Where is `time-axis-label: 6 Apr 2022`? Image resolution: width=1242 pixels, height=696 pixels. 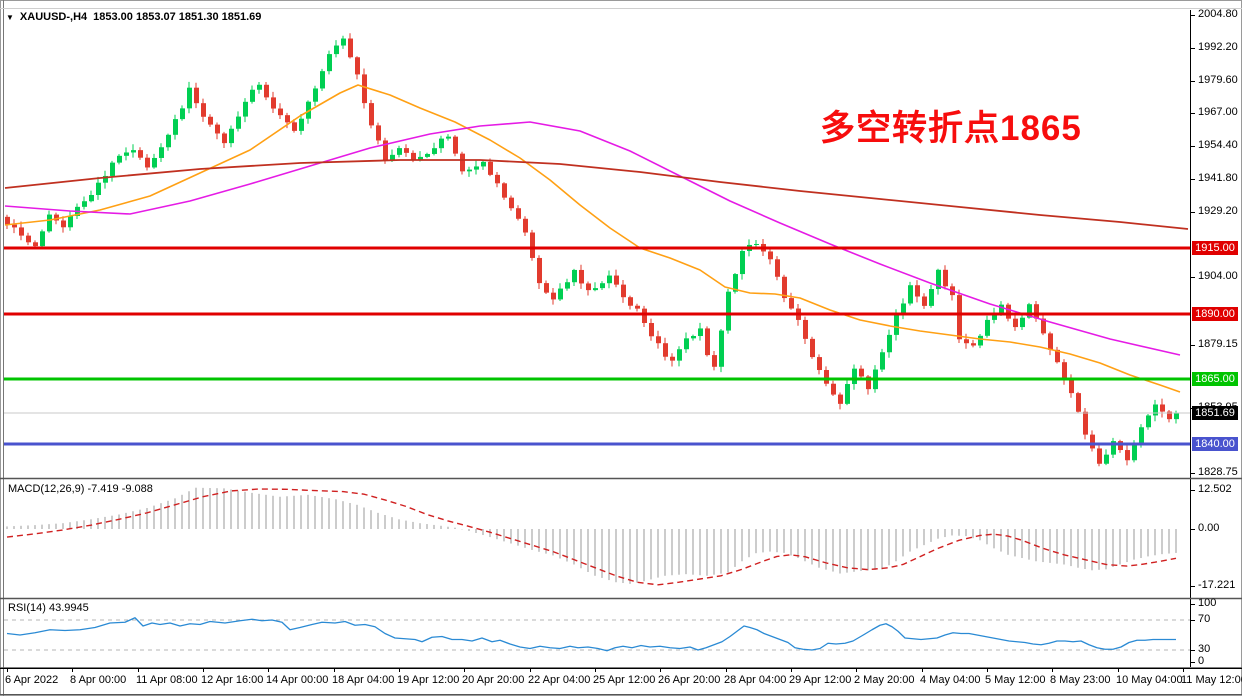 time-axis-label: 6 Apr 2022 is located at coordinates (32, 680).